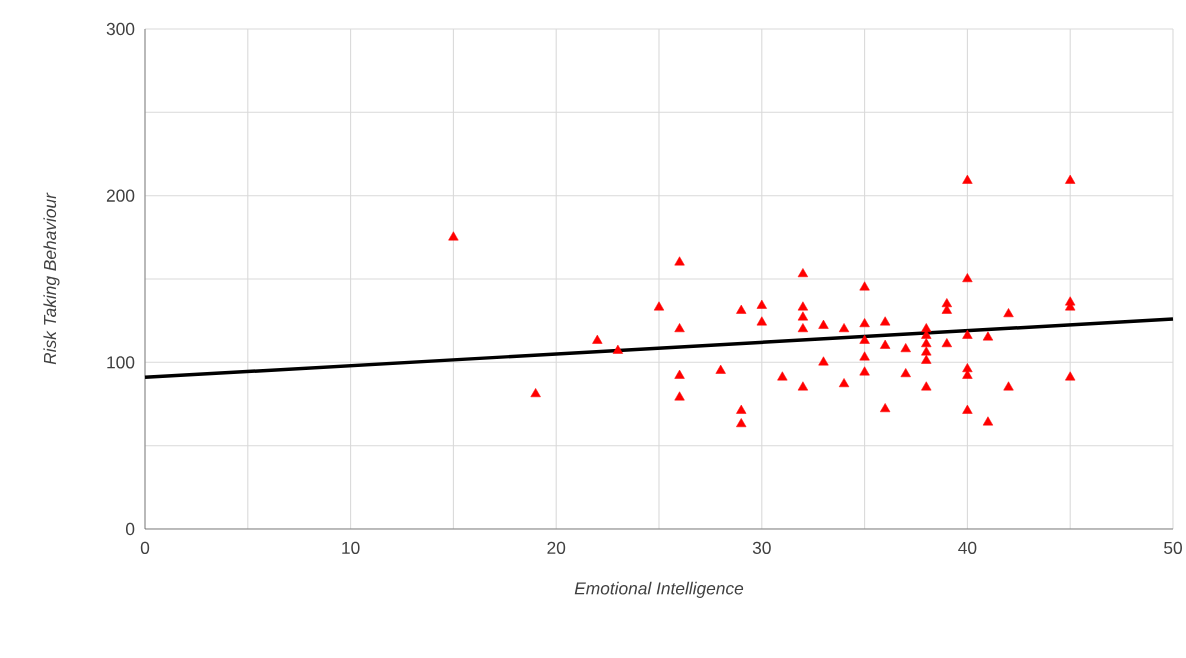 The image size is (1186, 658). I want to click on y-tick-label: 100, so click(121, 362).